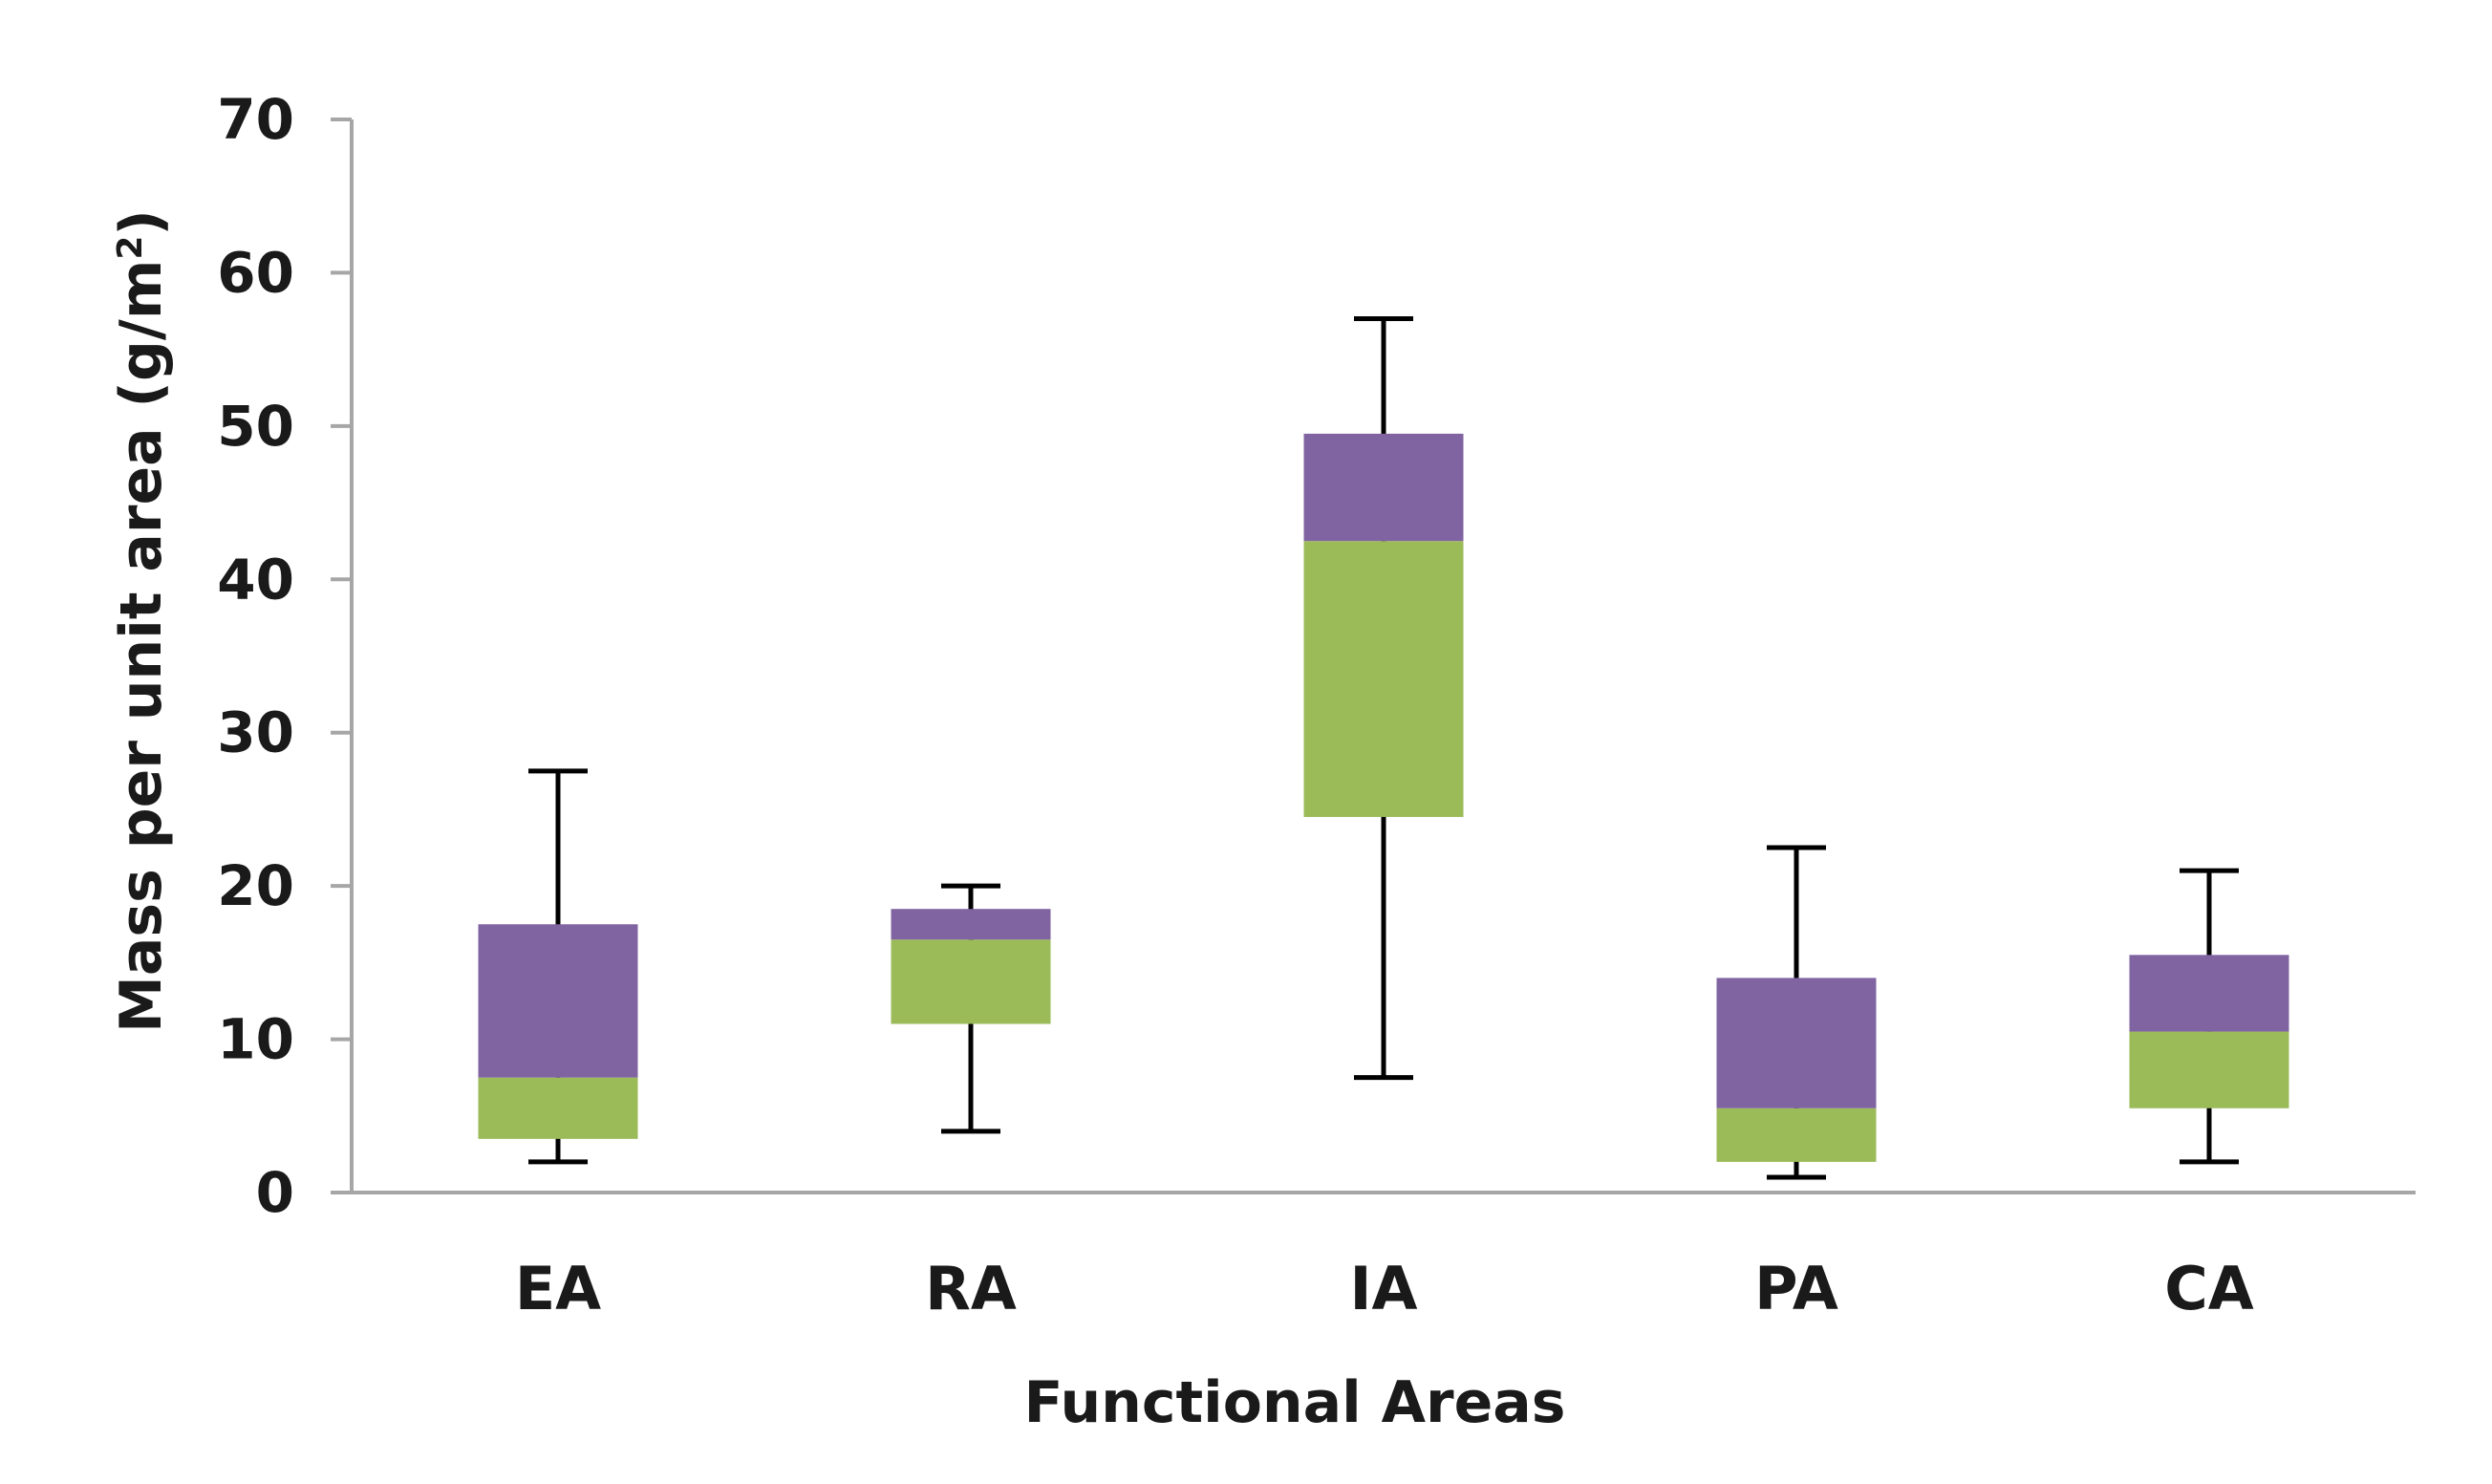 This screenshot has width=2492, height=1484. What do you see at coordinates (255, 272) in the screenshot?
I see `y-tick-label: 60` at bounding box center [255, 272].